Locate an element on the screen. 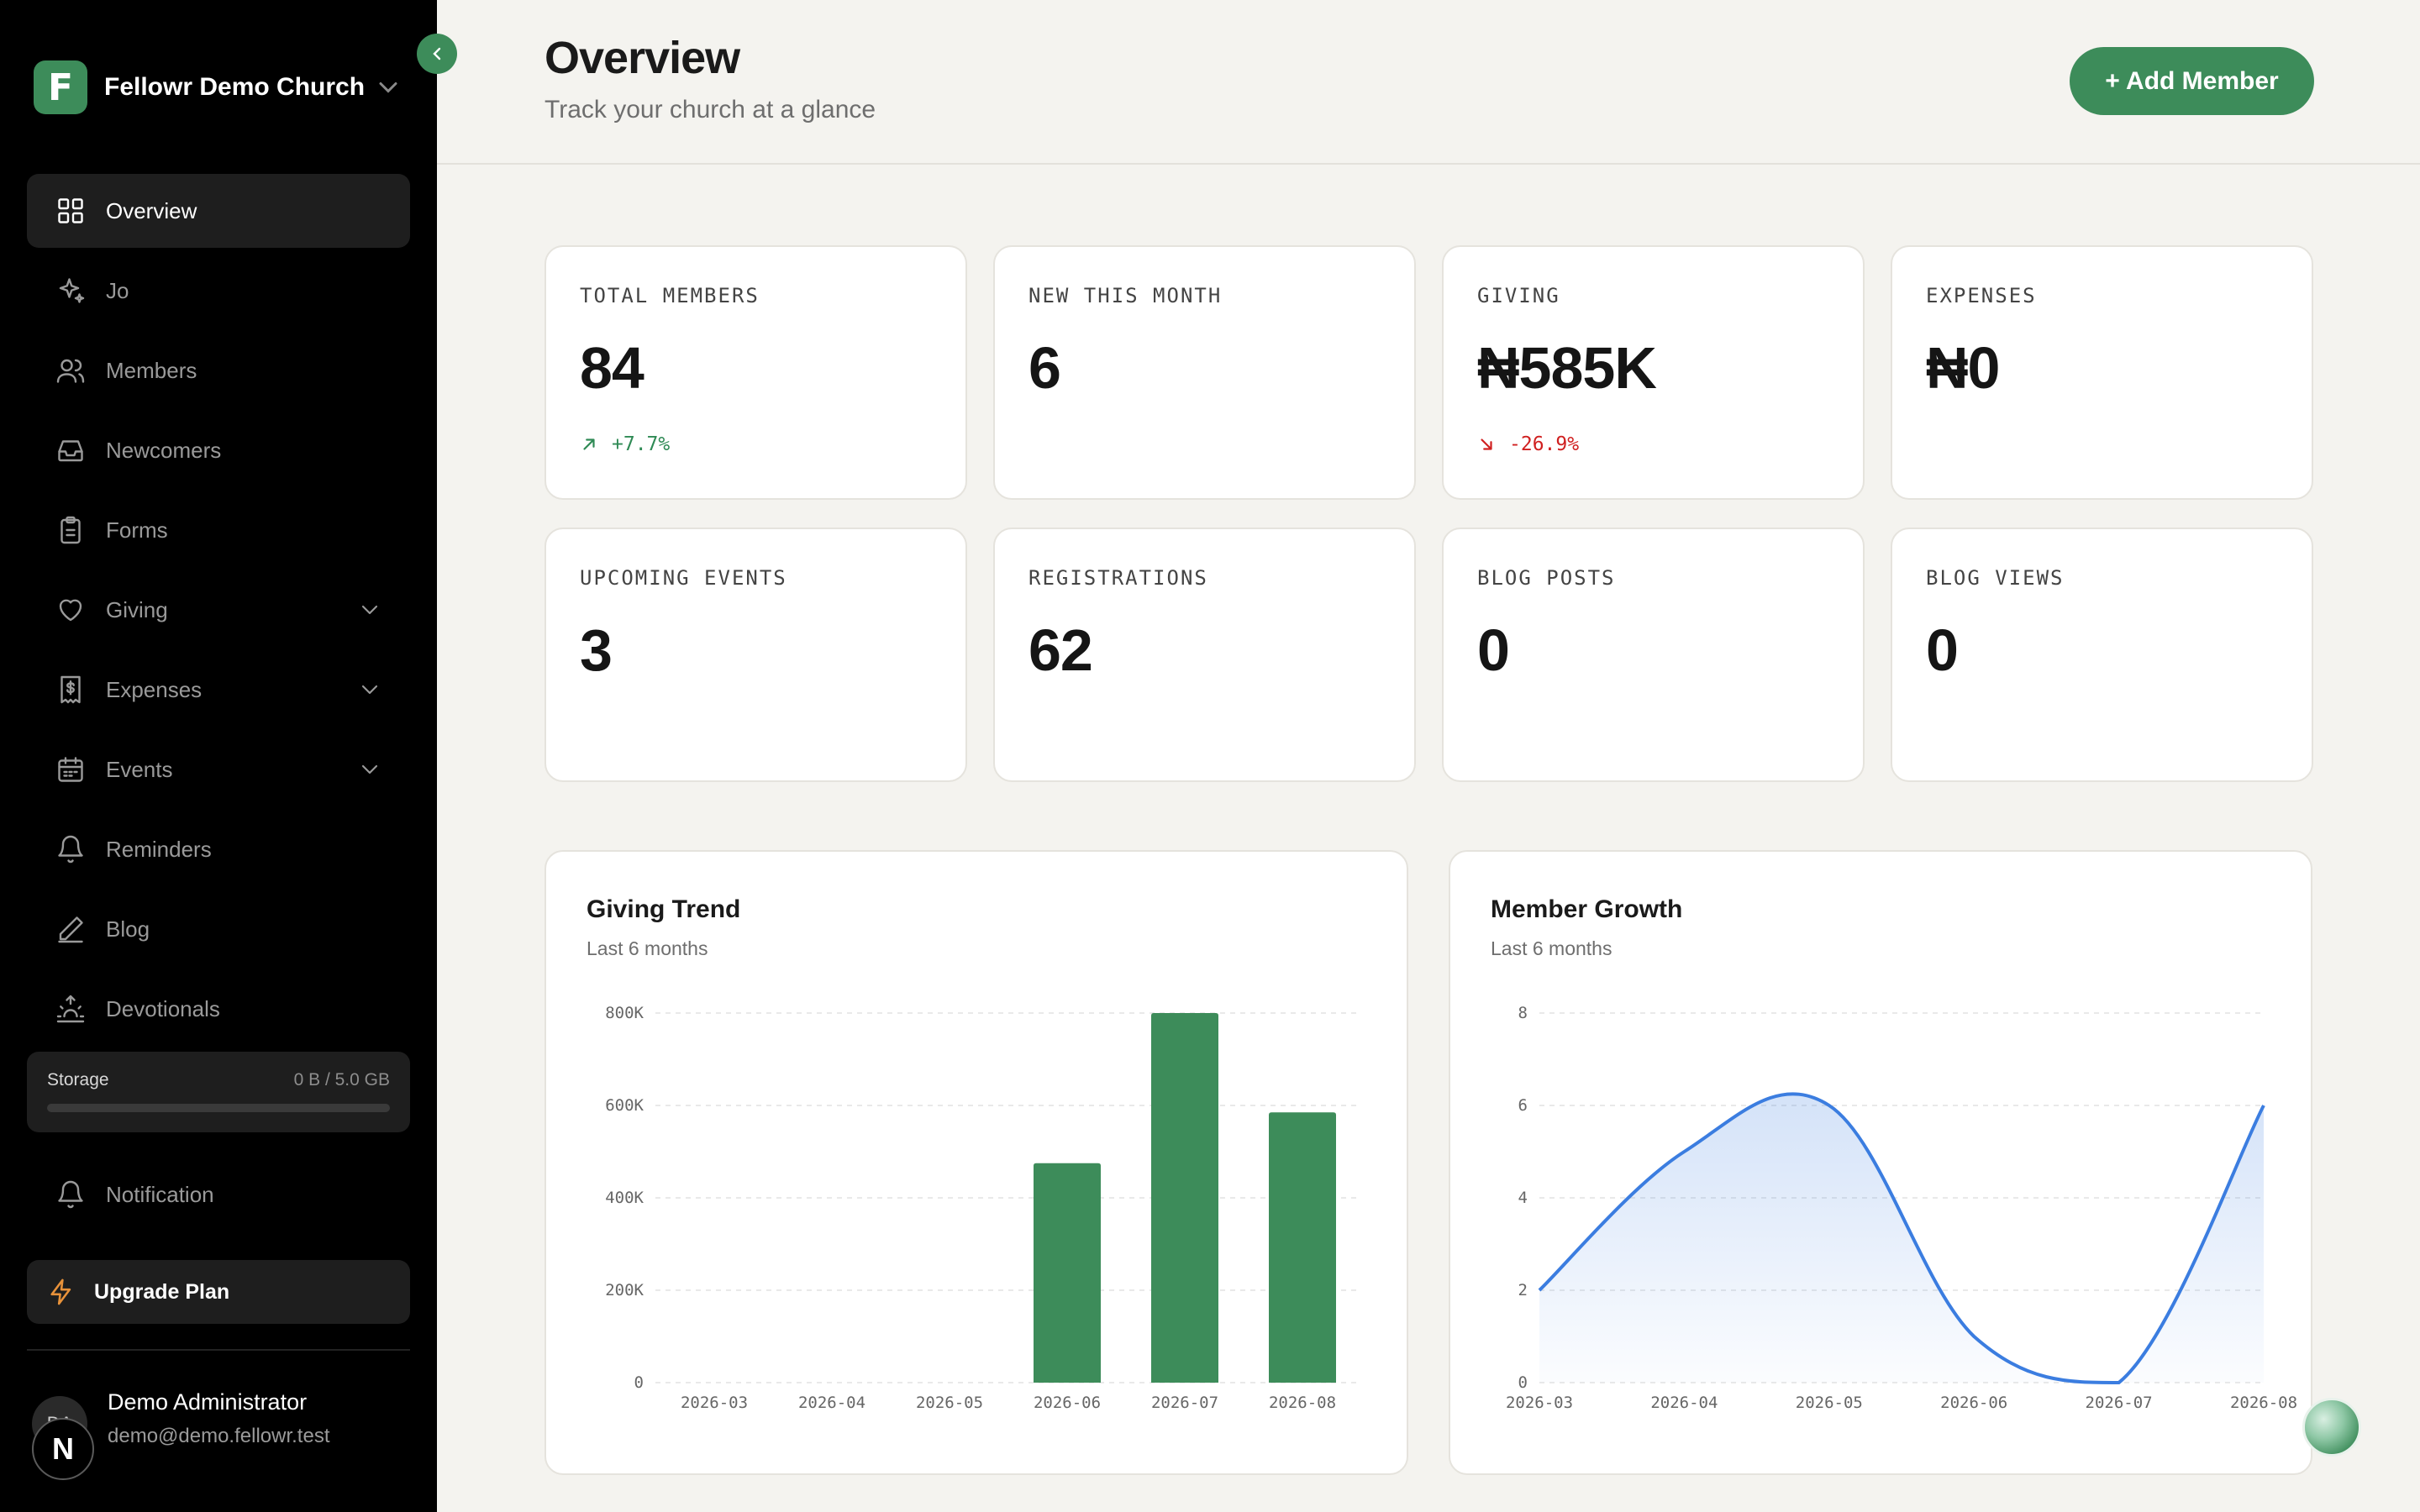 The height and width of the screenshot is (1512, 2420). clipboard-icon is located at coordinates (70, 530).